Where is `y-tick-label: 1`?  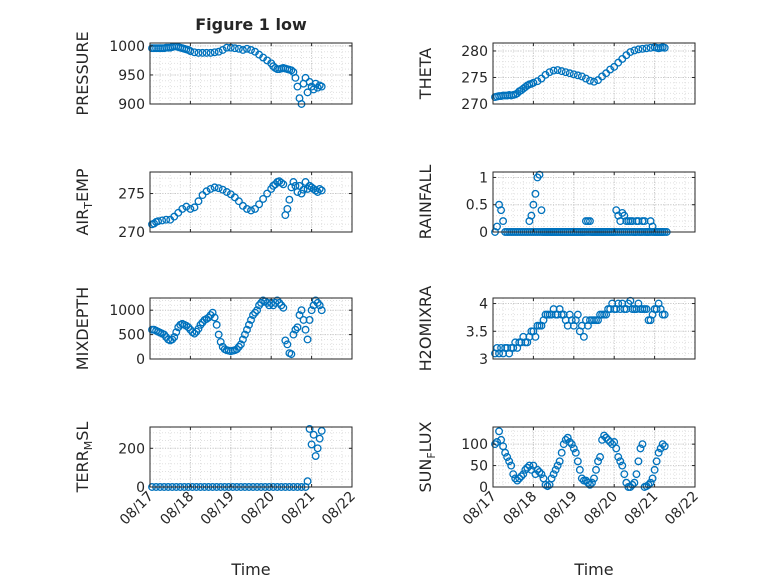 y-tick-label: 1 is located at coordinates (483, 178).